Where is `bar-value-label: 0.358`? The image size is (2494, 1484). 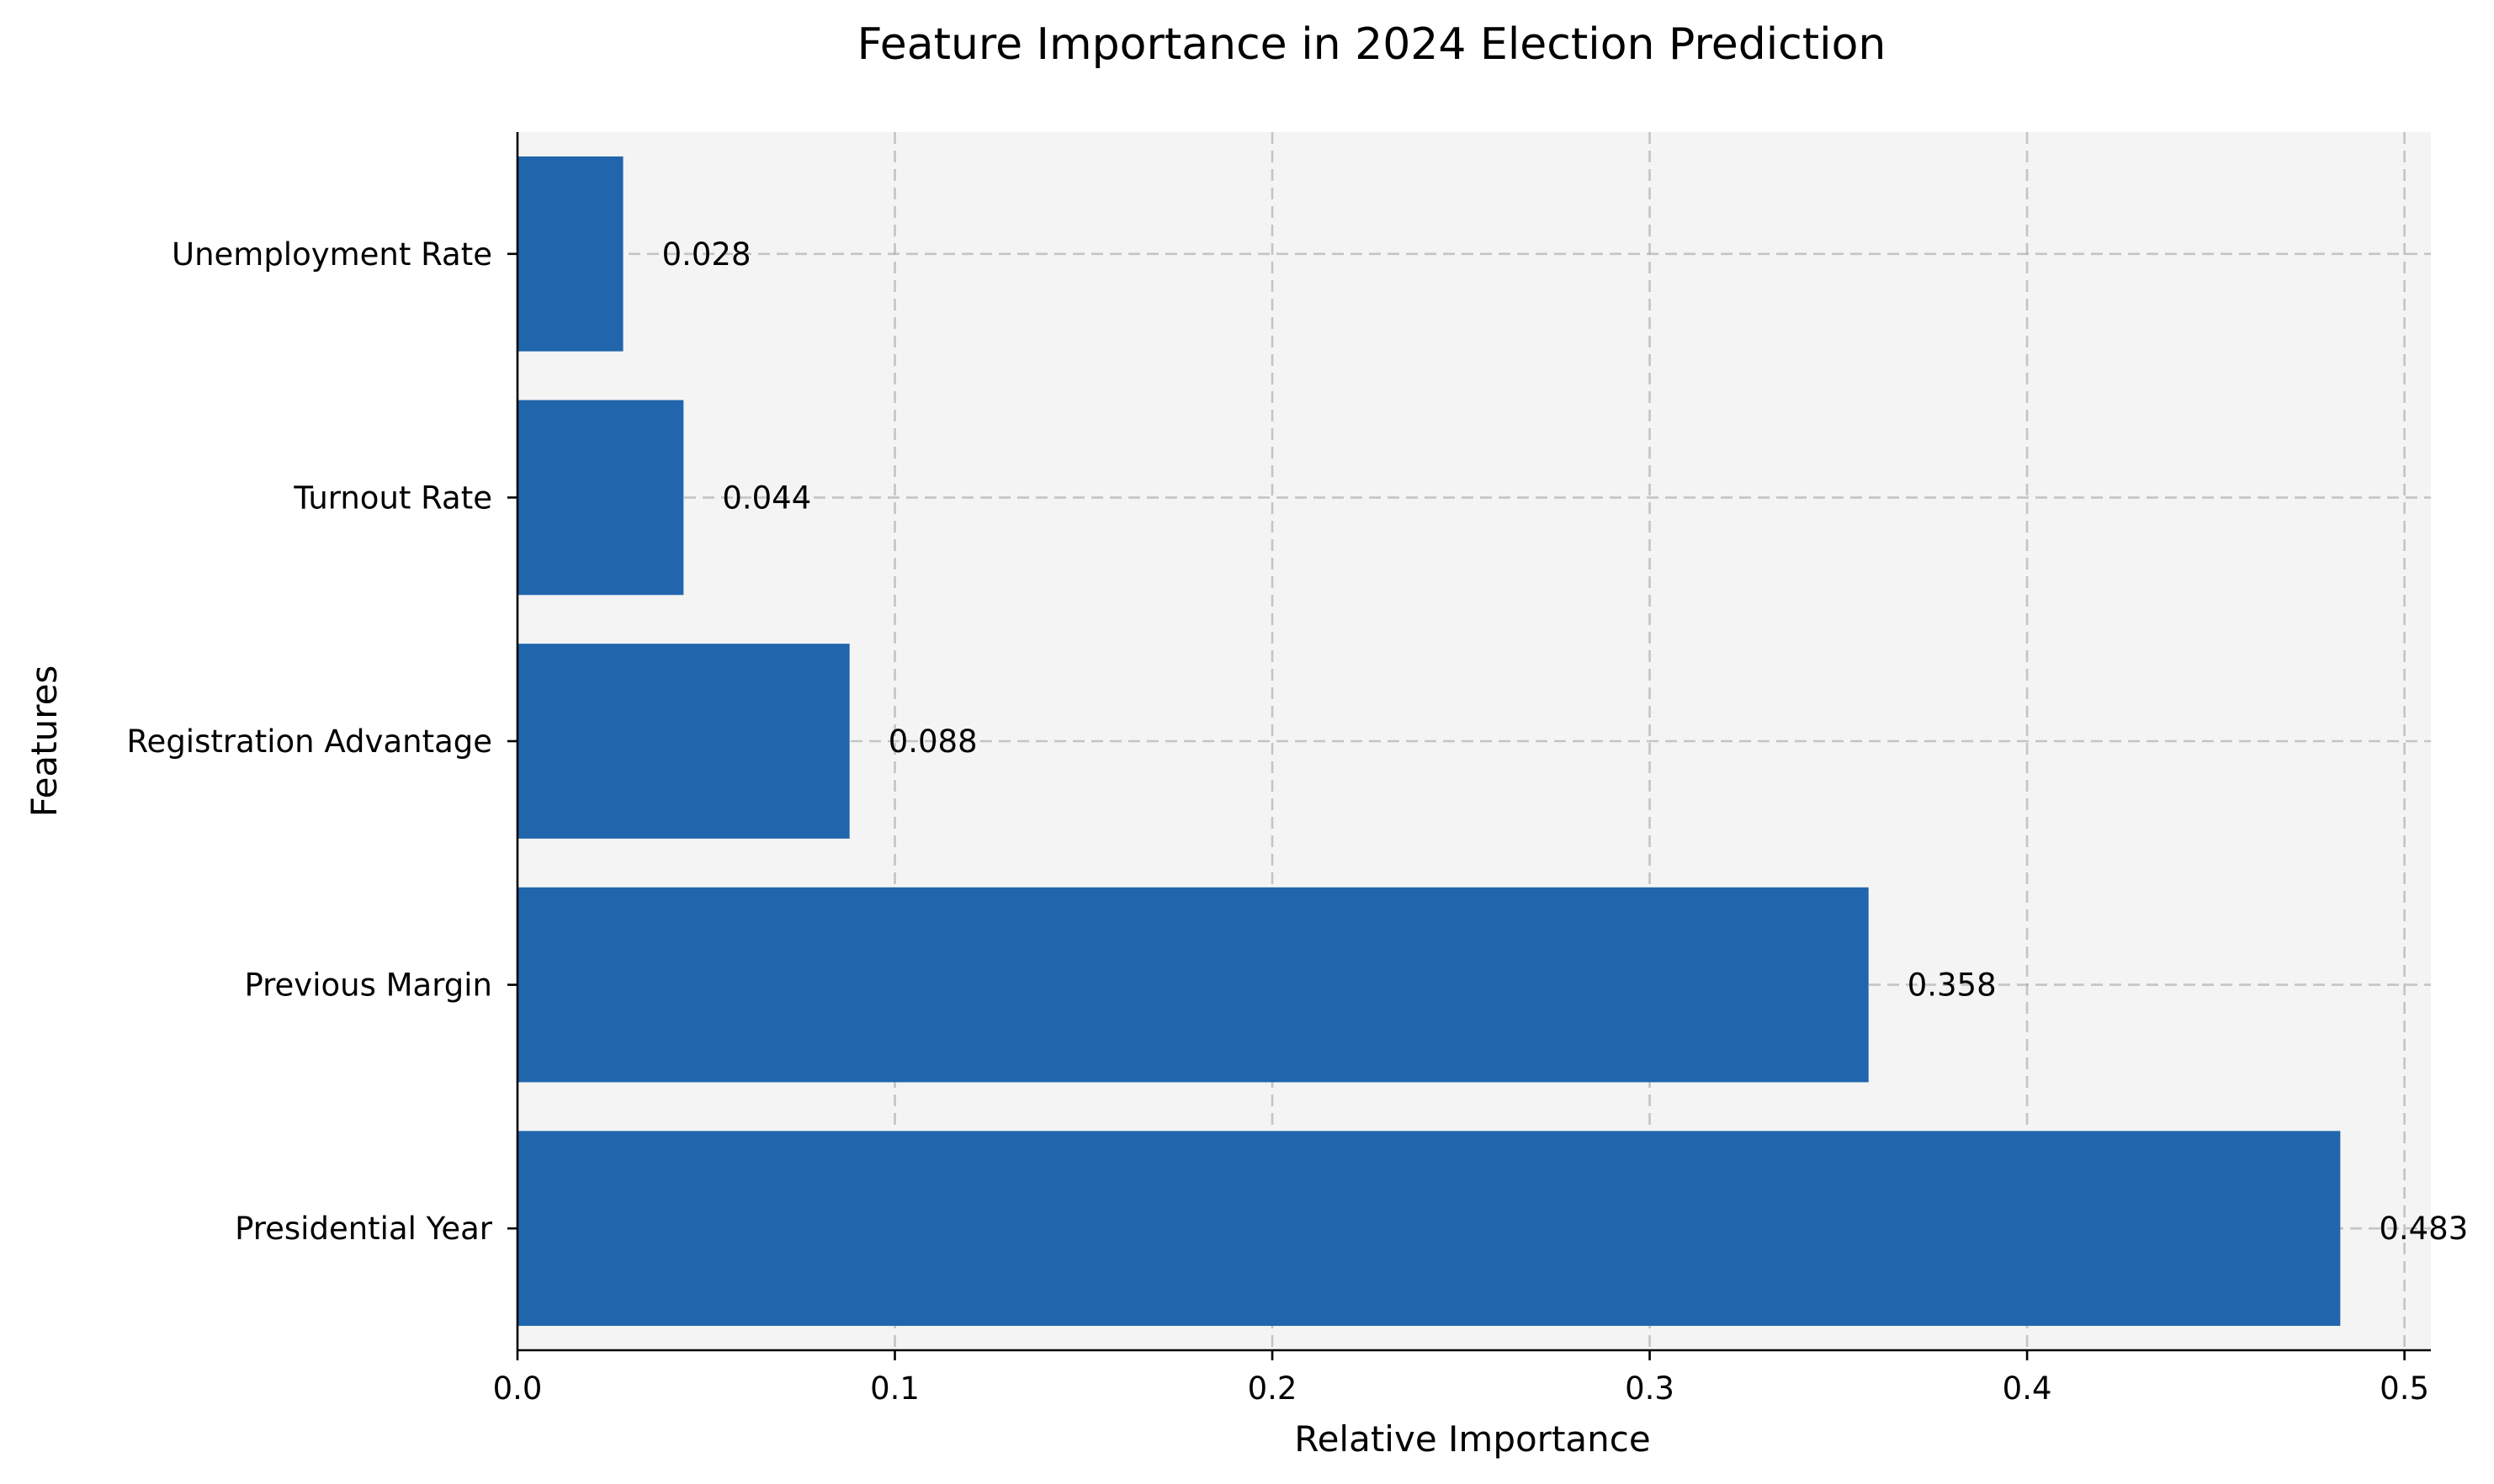 bar-value-label: 0.358 is located at coordinates (1953, 985).